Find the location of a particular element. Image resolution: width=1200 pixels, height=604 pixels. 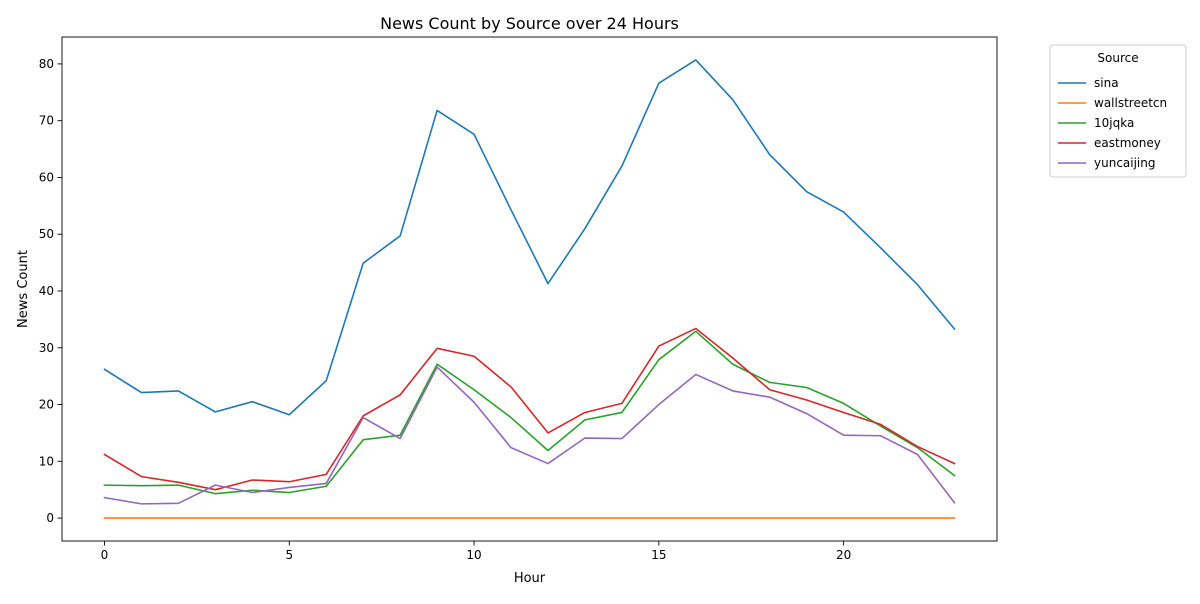

y-tick-label: 50 is located at coordinates (46, 234).